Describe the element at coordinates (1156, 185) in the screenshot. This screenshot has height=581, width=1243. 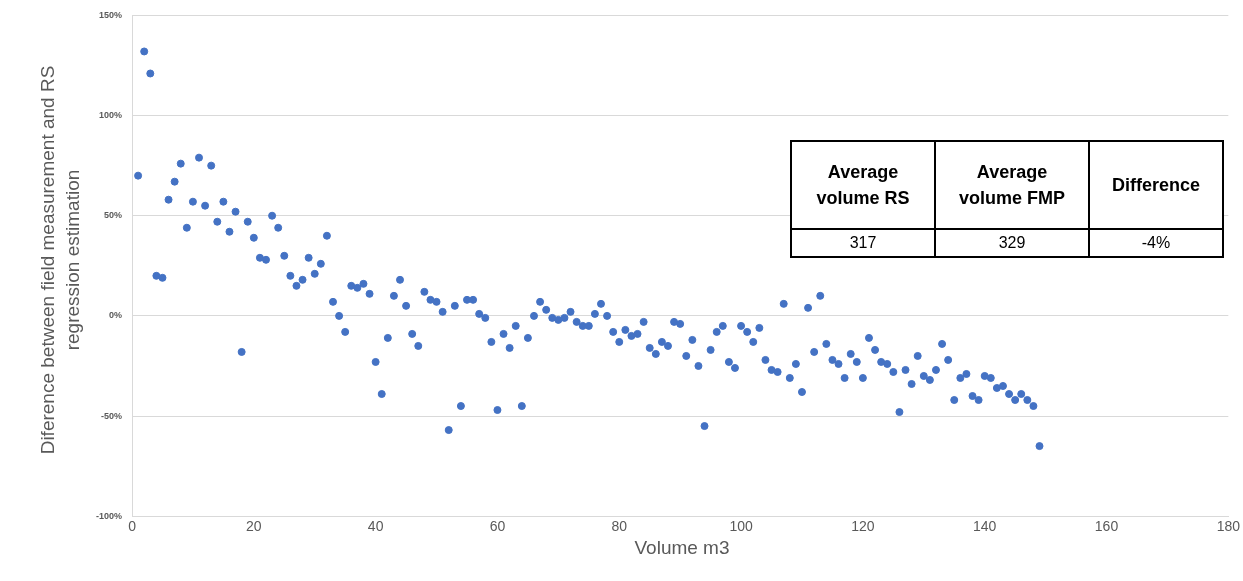
I see `annotation: Difference` at that location.